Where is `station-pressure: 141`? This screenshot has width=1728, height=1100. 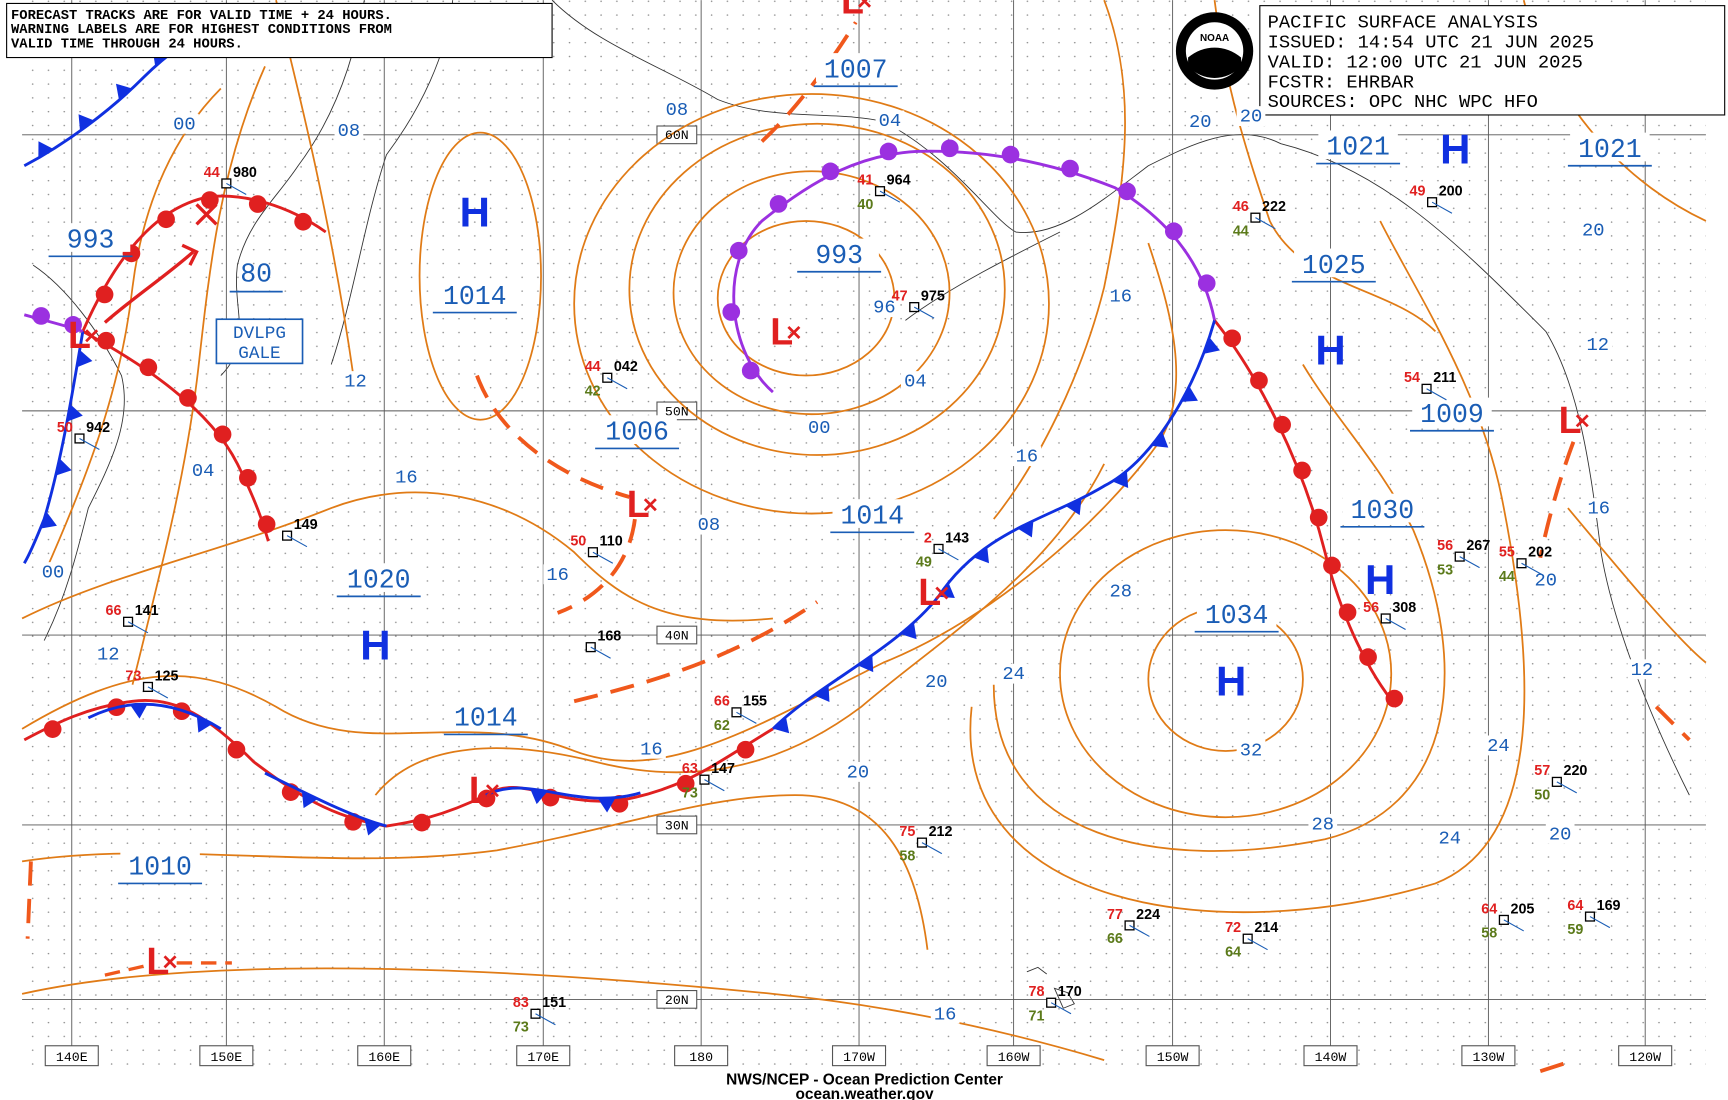 station-pressure: 141 is located at coordinates (147, 611).